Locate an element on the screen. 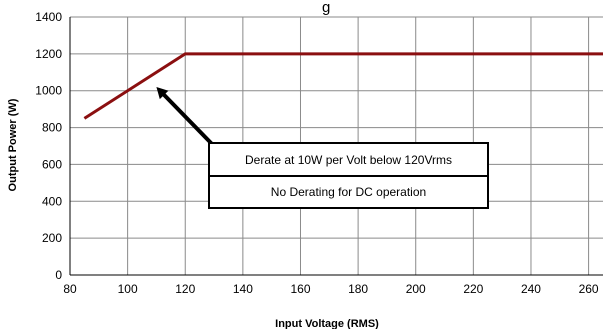  annotation-box-derate is located at coordinates (348, 159).